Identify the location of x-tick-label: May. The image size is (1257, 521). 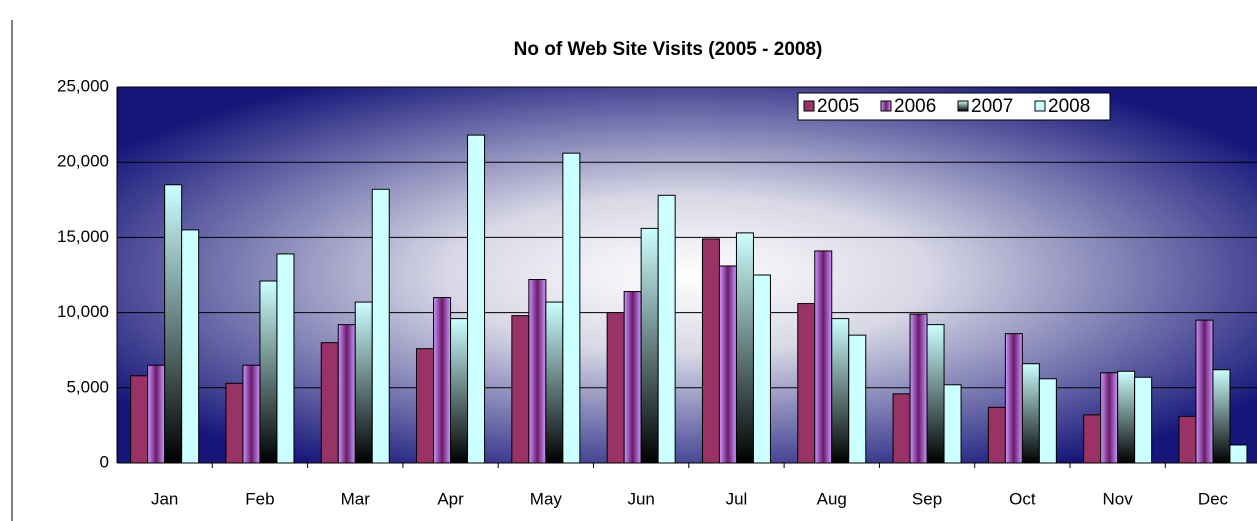
(546, 498).